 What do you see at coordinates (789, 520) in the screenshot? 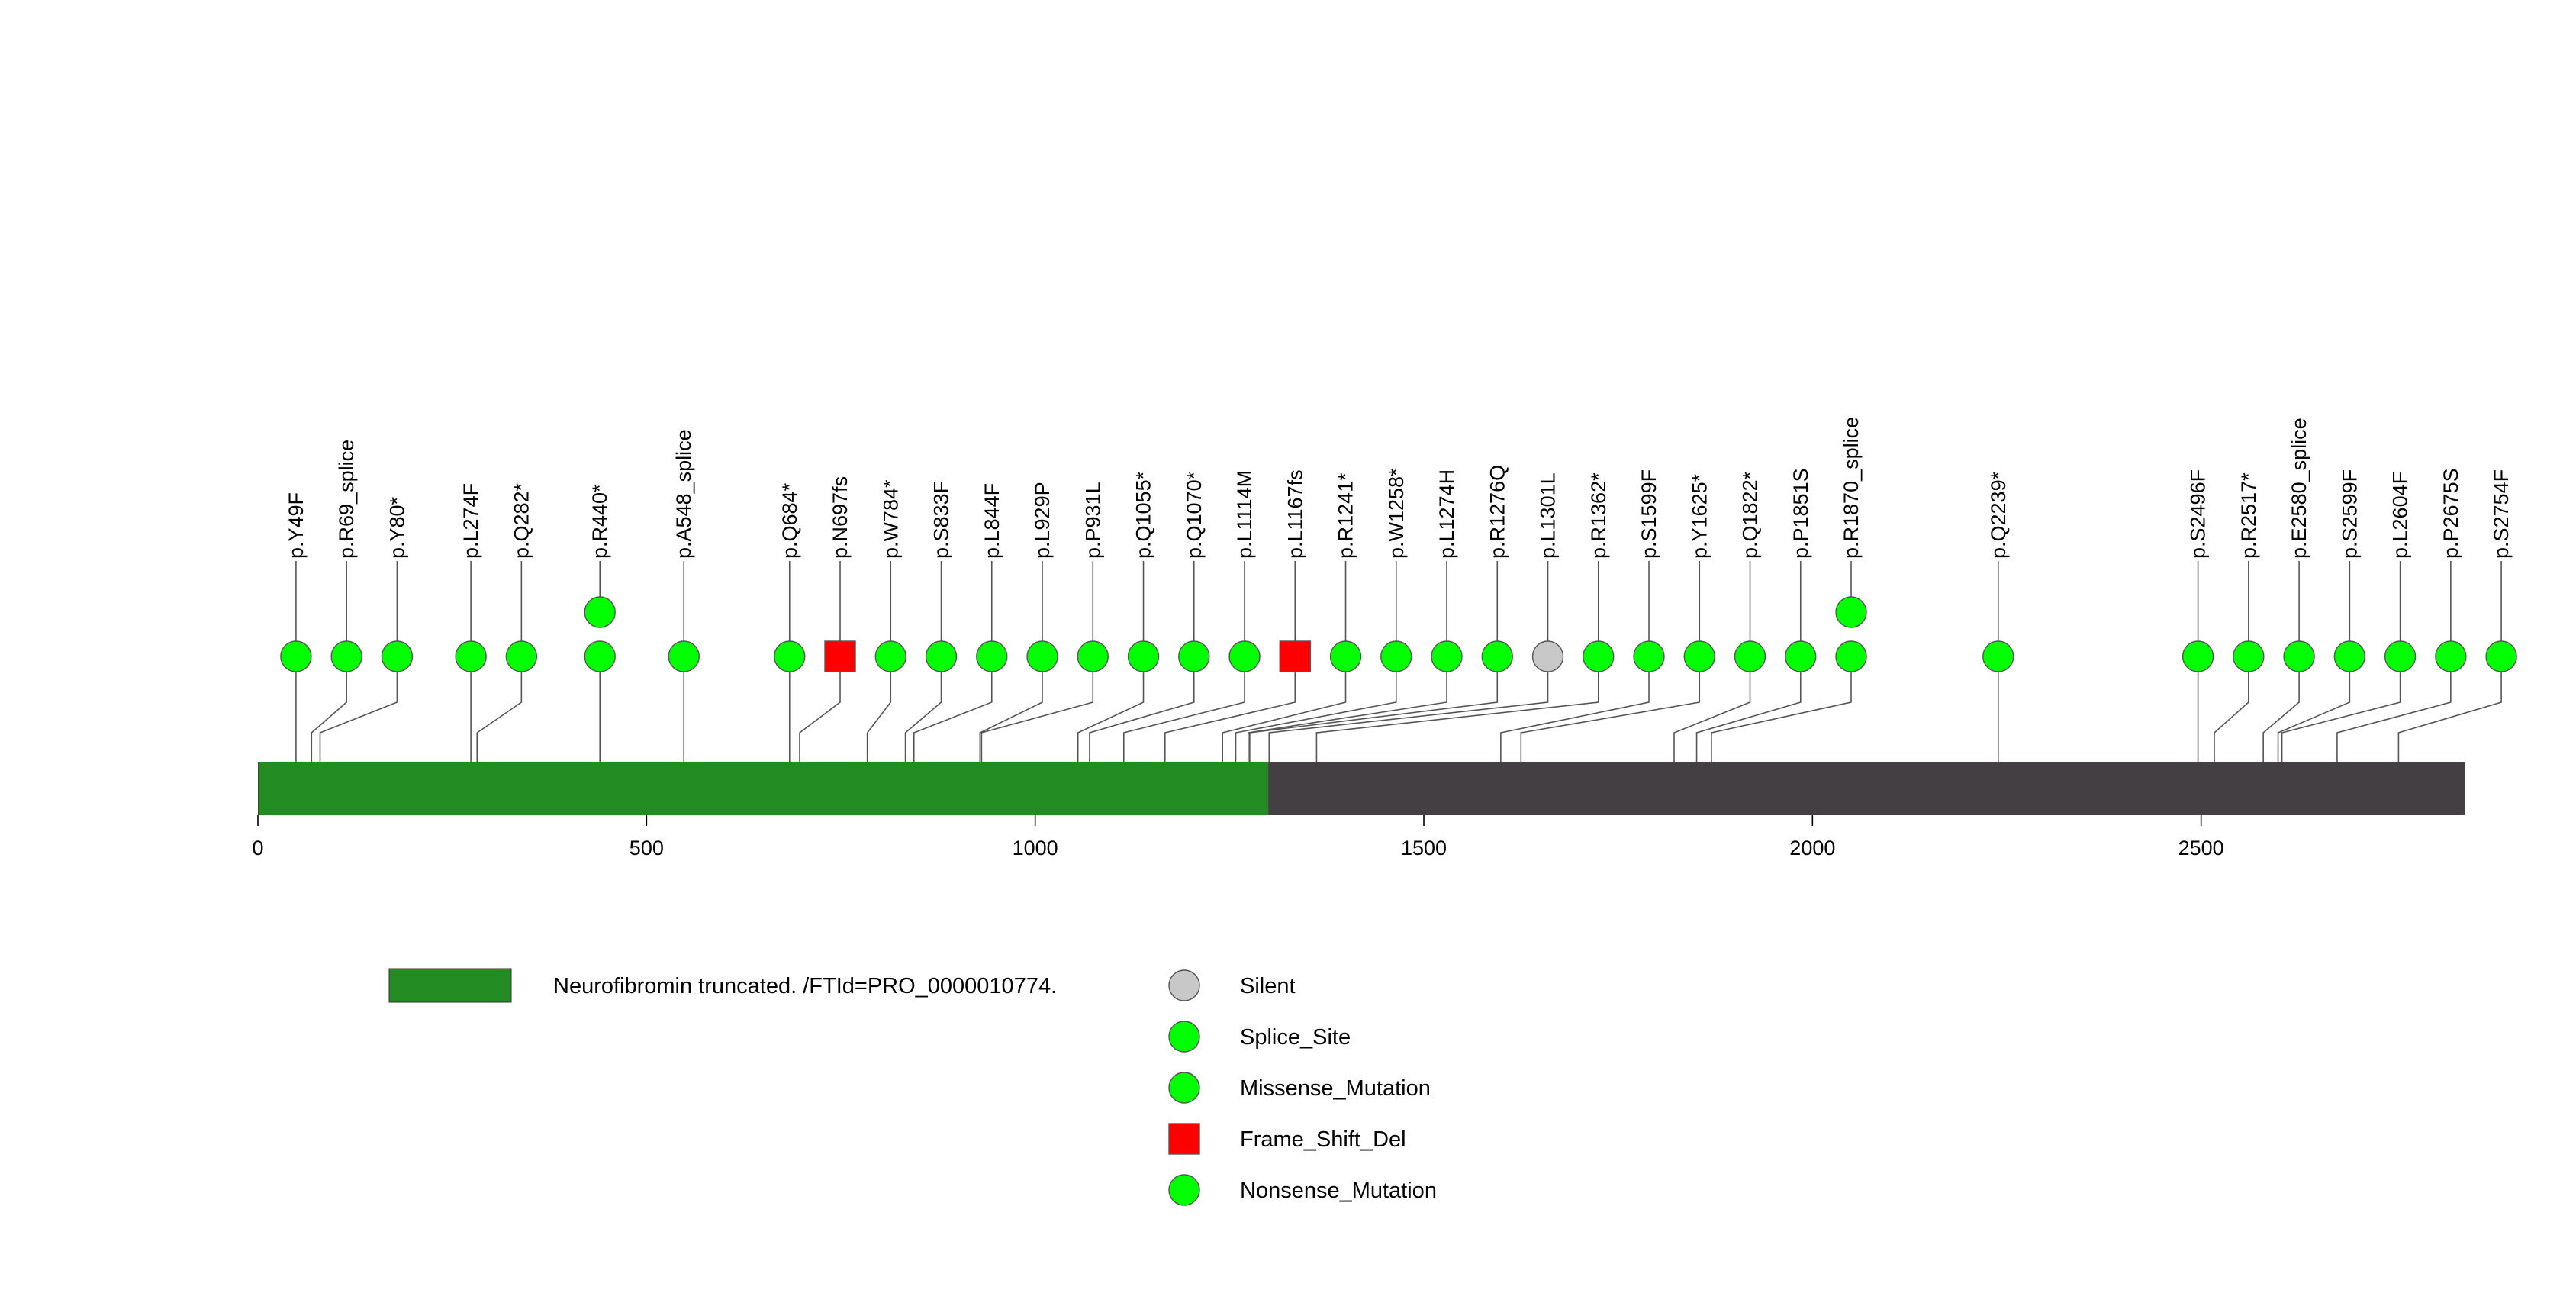
I see `label-p-q684-stop: p.Q684*` at bounding box center [789, 520].